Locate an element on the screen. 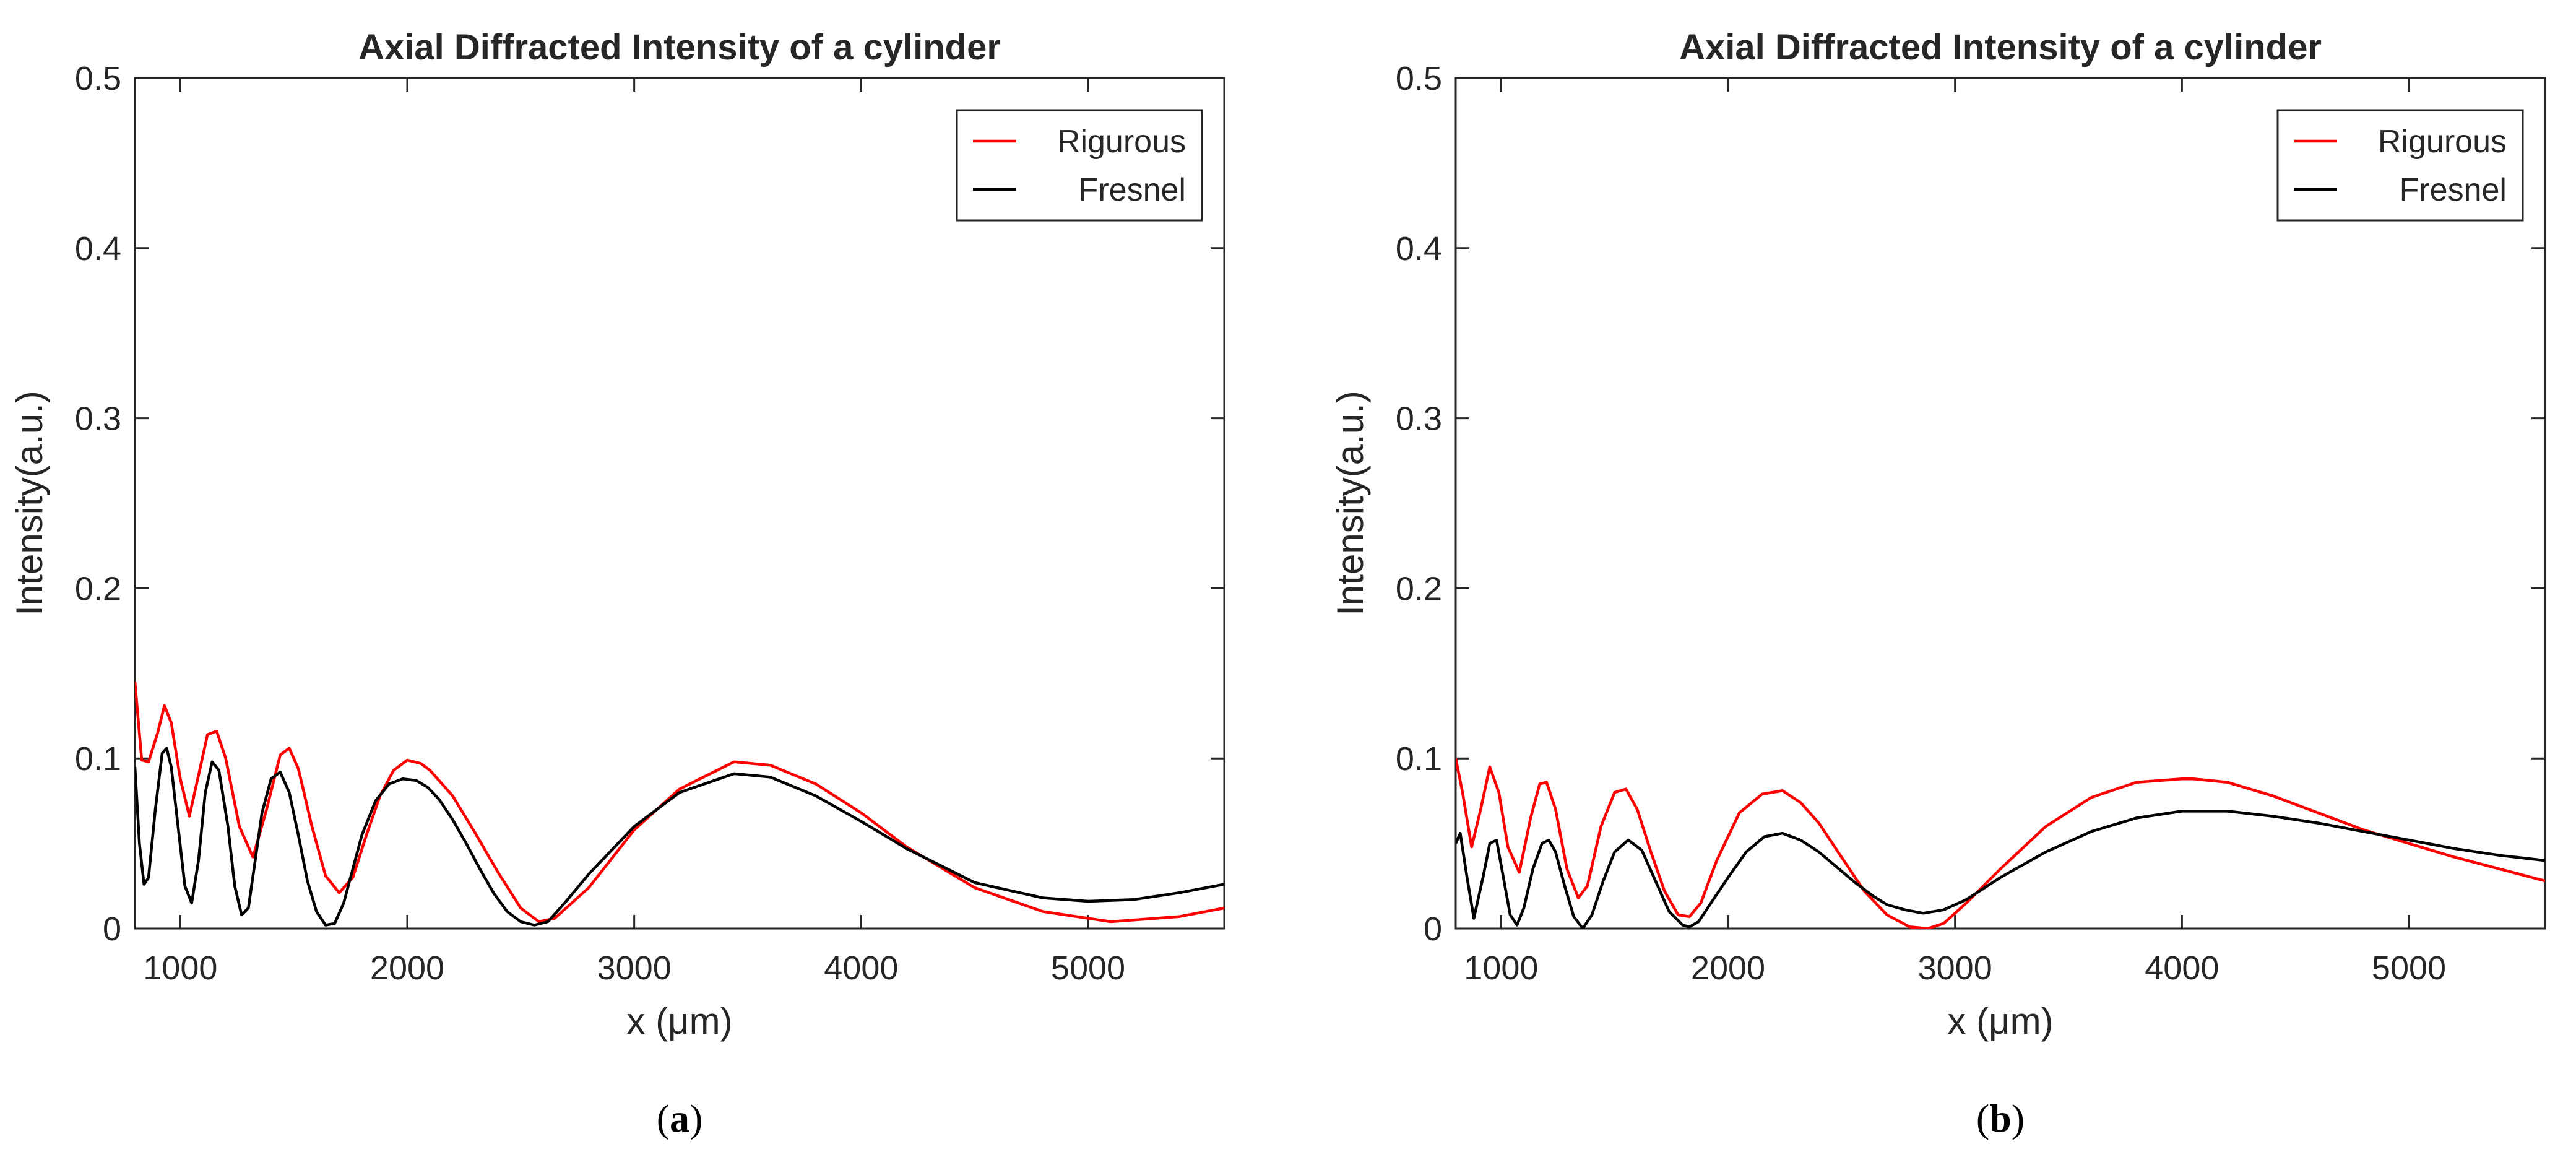 The width and height of the screenshot is (2576, 1165). series-line-rigurous is located at coordinates (2000, 843).